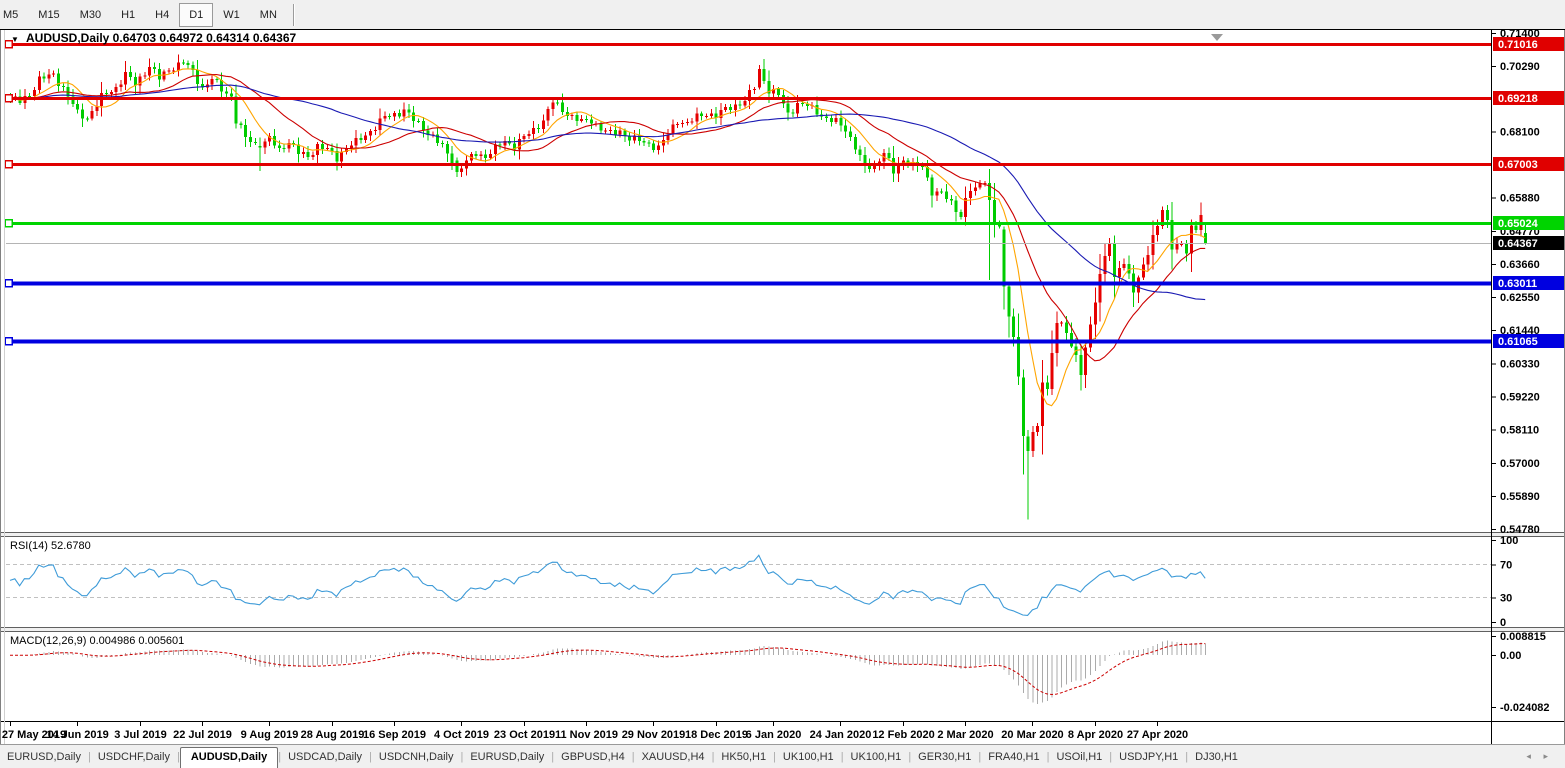 This screenshot has height=768, width=1565. Describe the element at coordinates (524, 735) in the screenshot. I see `date-tick-label: 23 Oct 2019` at that location.